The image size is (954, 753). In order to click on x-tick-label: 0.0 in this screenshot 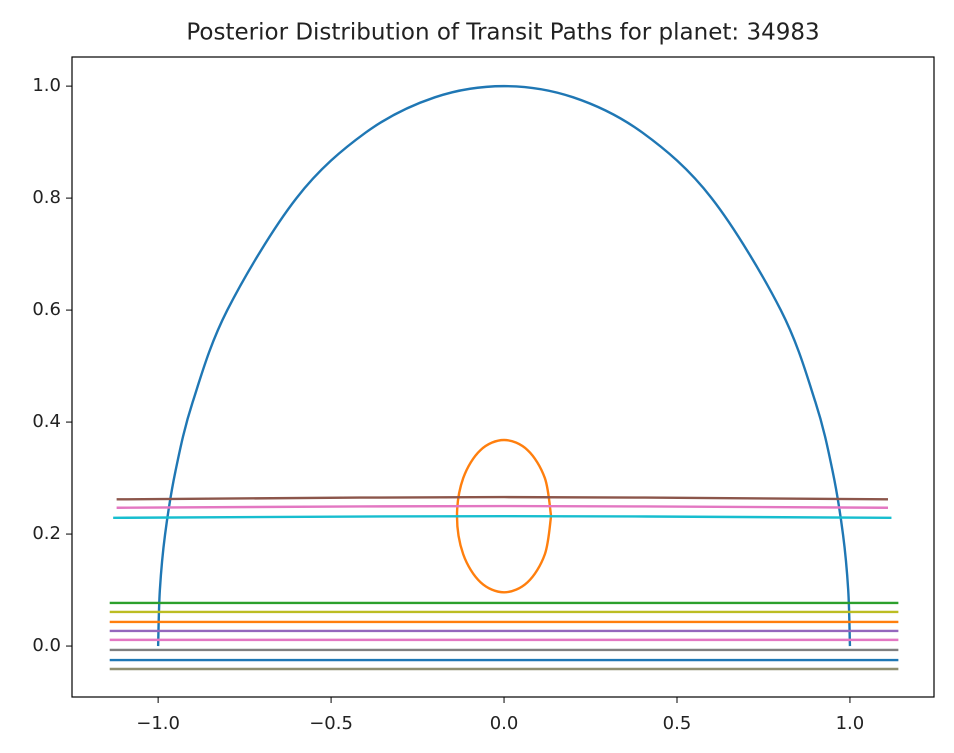, I will do `click(504, 723)`.